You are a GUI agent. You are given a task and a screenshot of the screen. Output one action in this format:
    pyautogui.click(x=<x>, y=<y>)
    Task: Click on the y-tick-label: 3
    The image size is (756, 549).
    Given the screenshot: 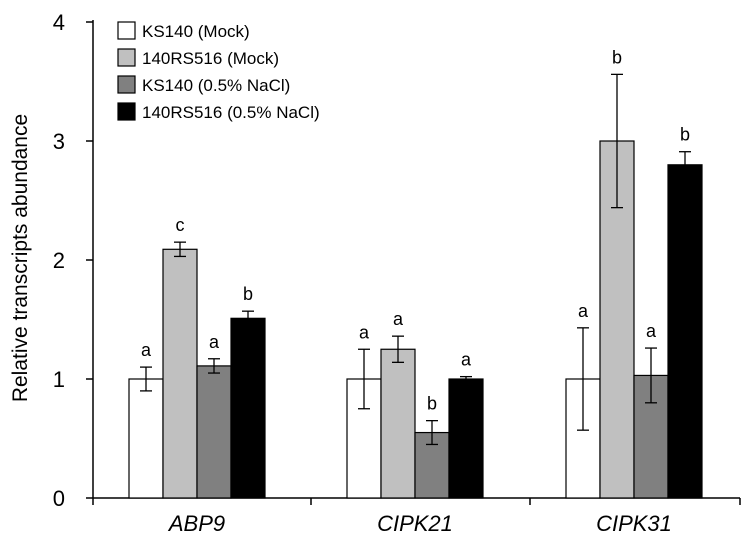 What is the action you would take?
    pyautogui.click(x=59, y=141)
    